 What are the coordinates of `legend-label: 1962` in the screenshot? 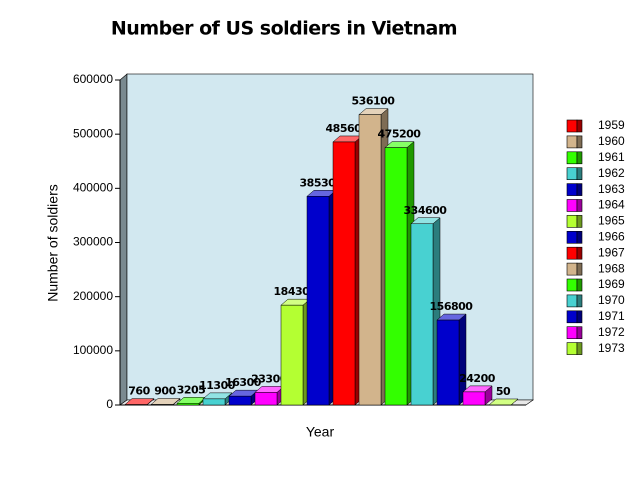 It's located at (611, 173).